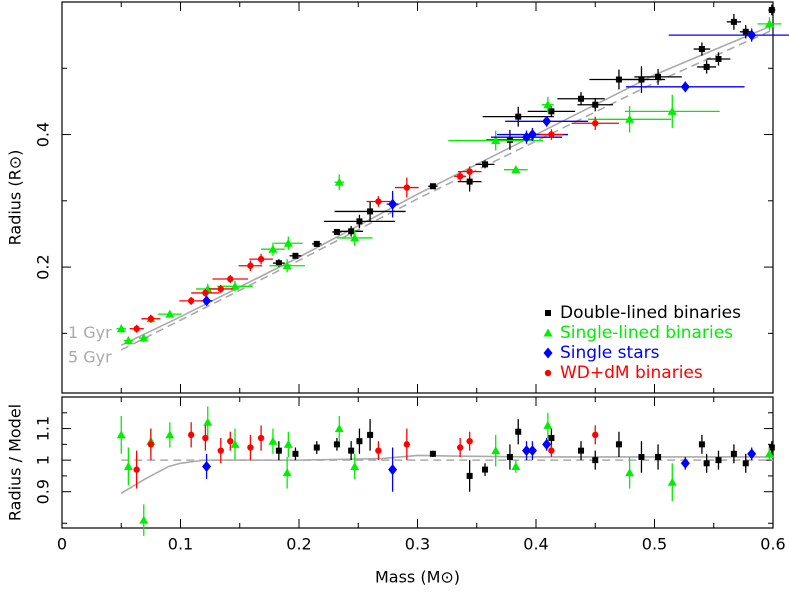 This screenshot has height=594, width=789. I want to click on x-tick-label: 0.1, so click(180, 544).